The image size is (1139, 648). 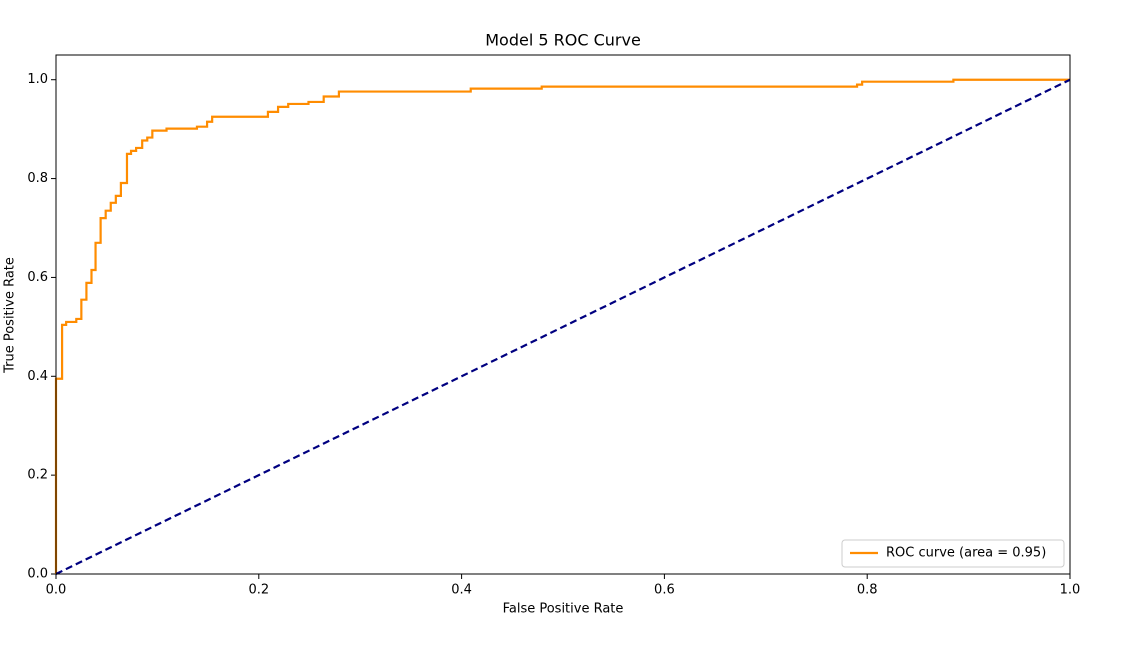 I want to click on y-axis-label: True Positive Rate, so click(x=10, y=315).